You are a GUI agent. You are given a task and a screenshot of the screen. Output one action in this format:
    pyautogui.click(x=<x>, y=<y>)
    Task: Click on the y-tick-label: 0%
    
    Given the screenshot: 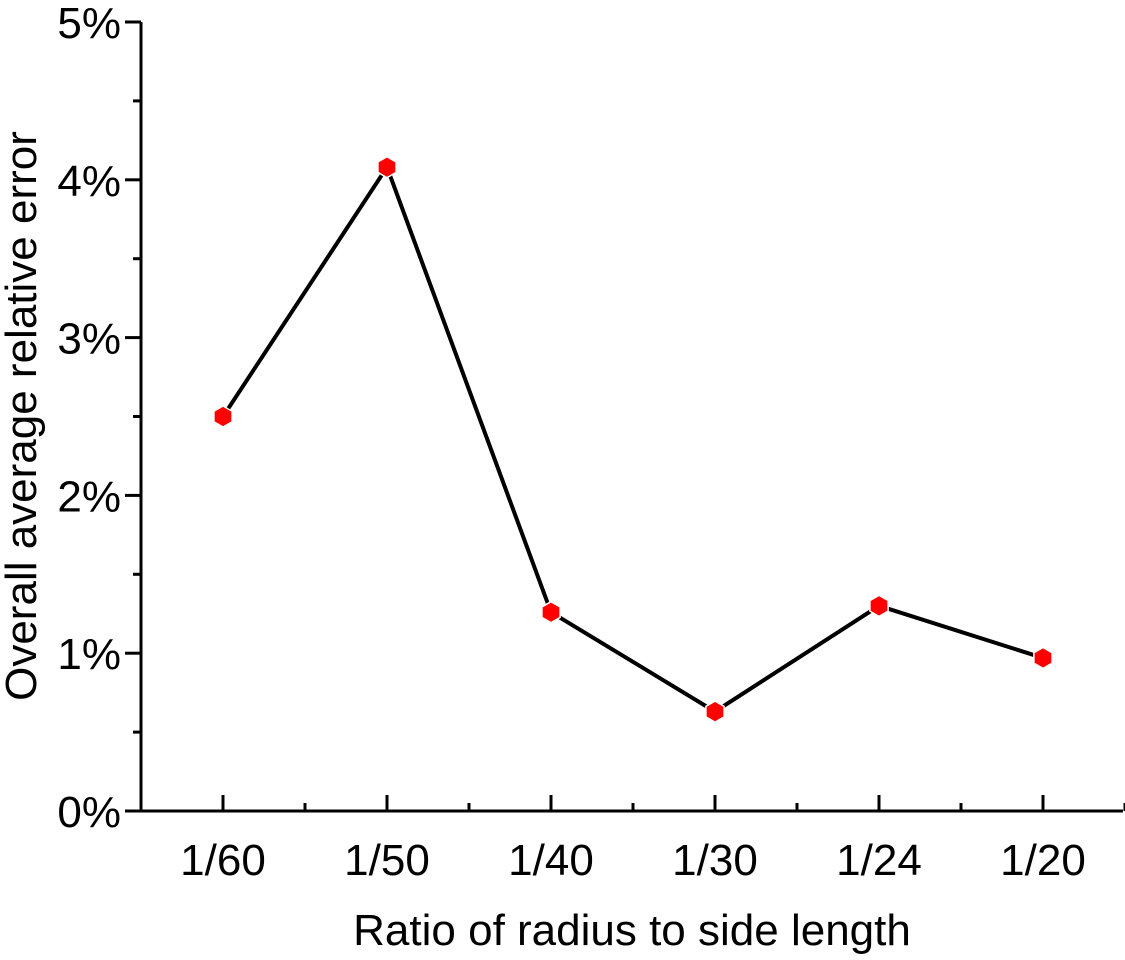 What is the action you would take?
    pyautogui.click(x=89, y=812)
    